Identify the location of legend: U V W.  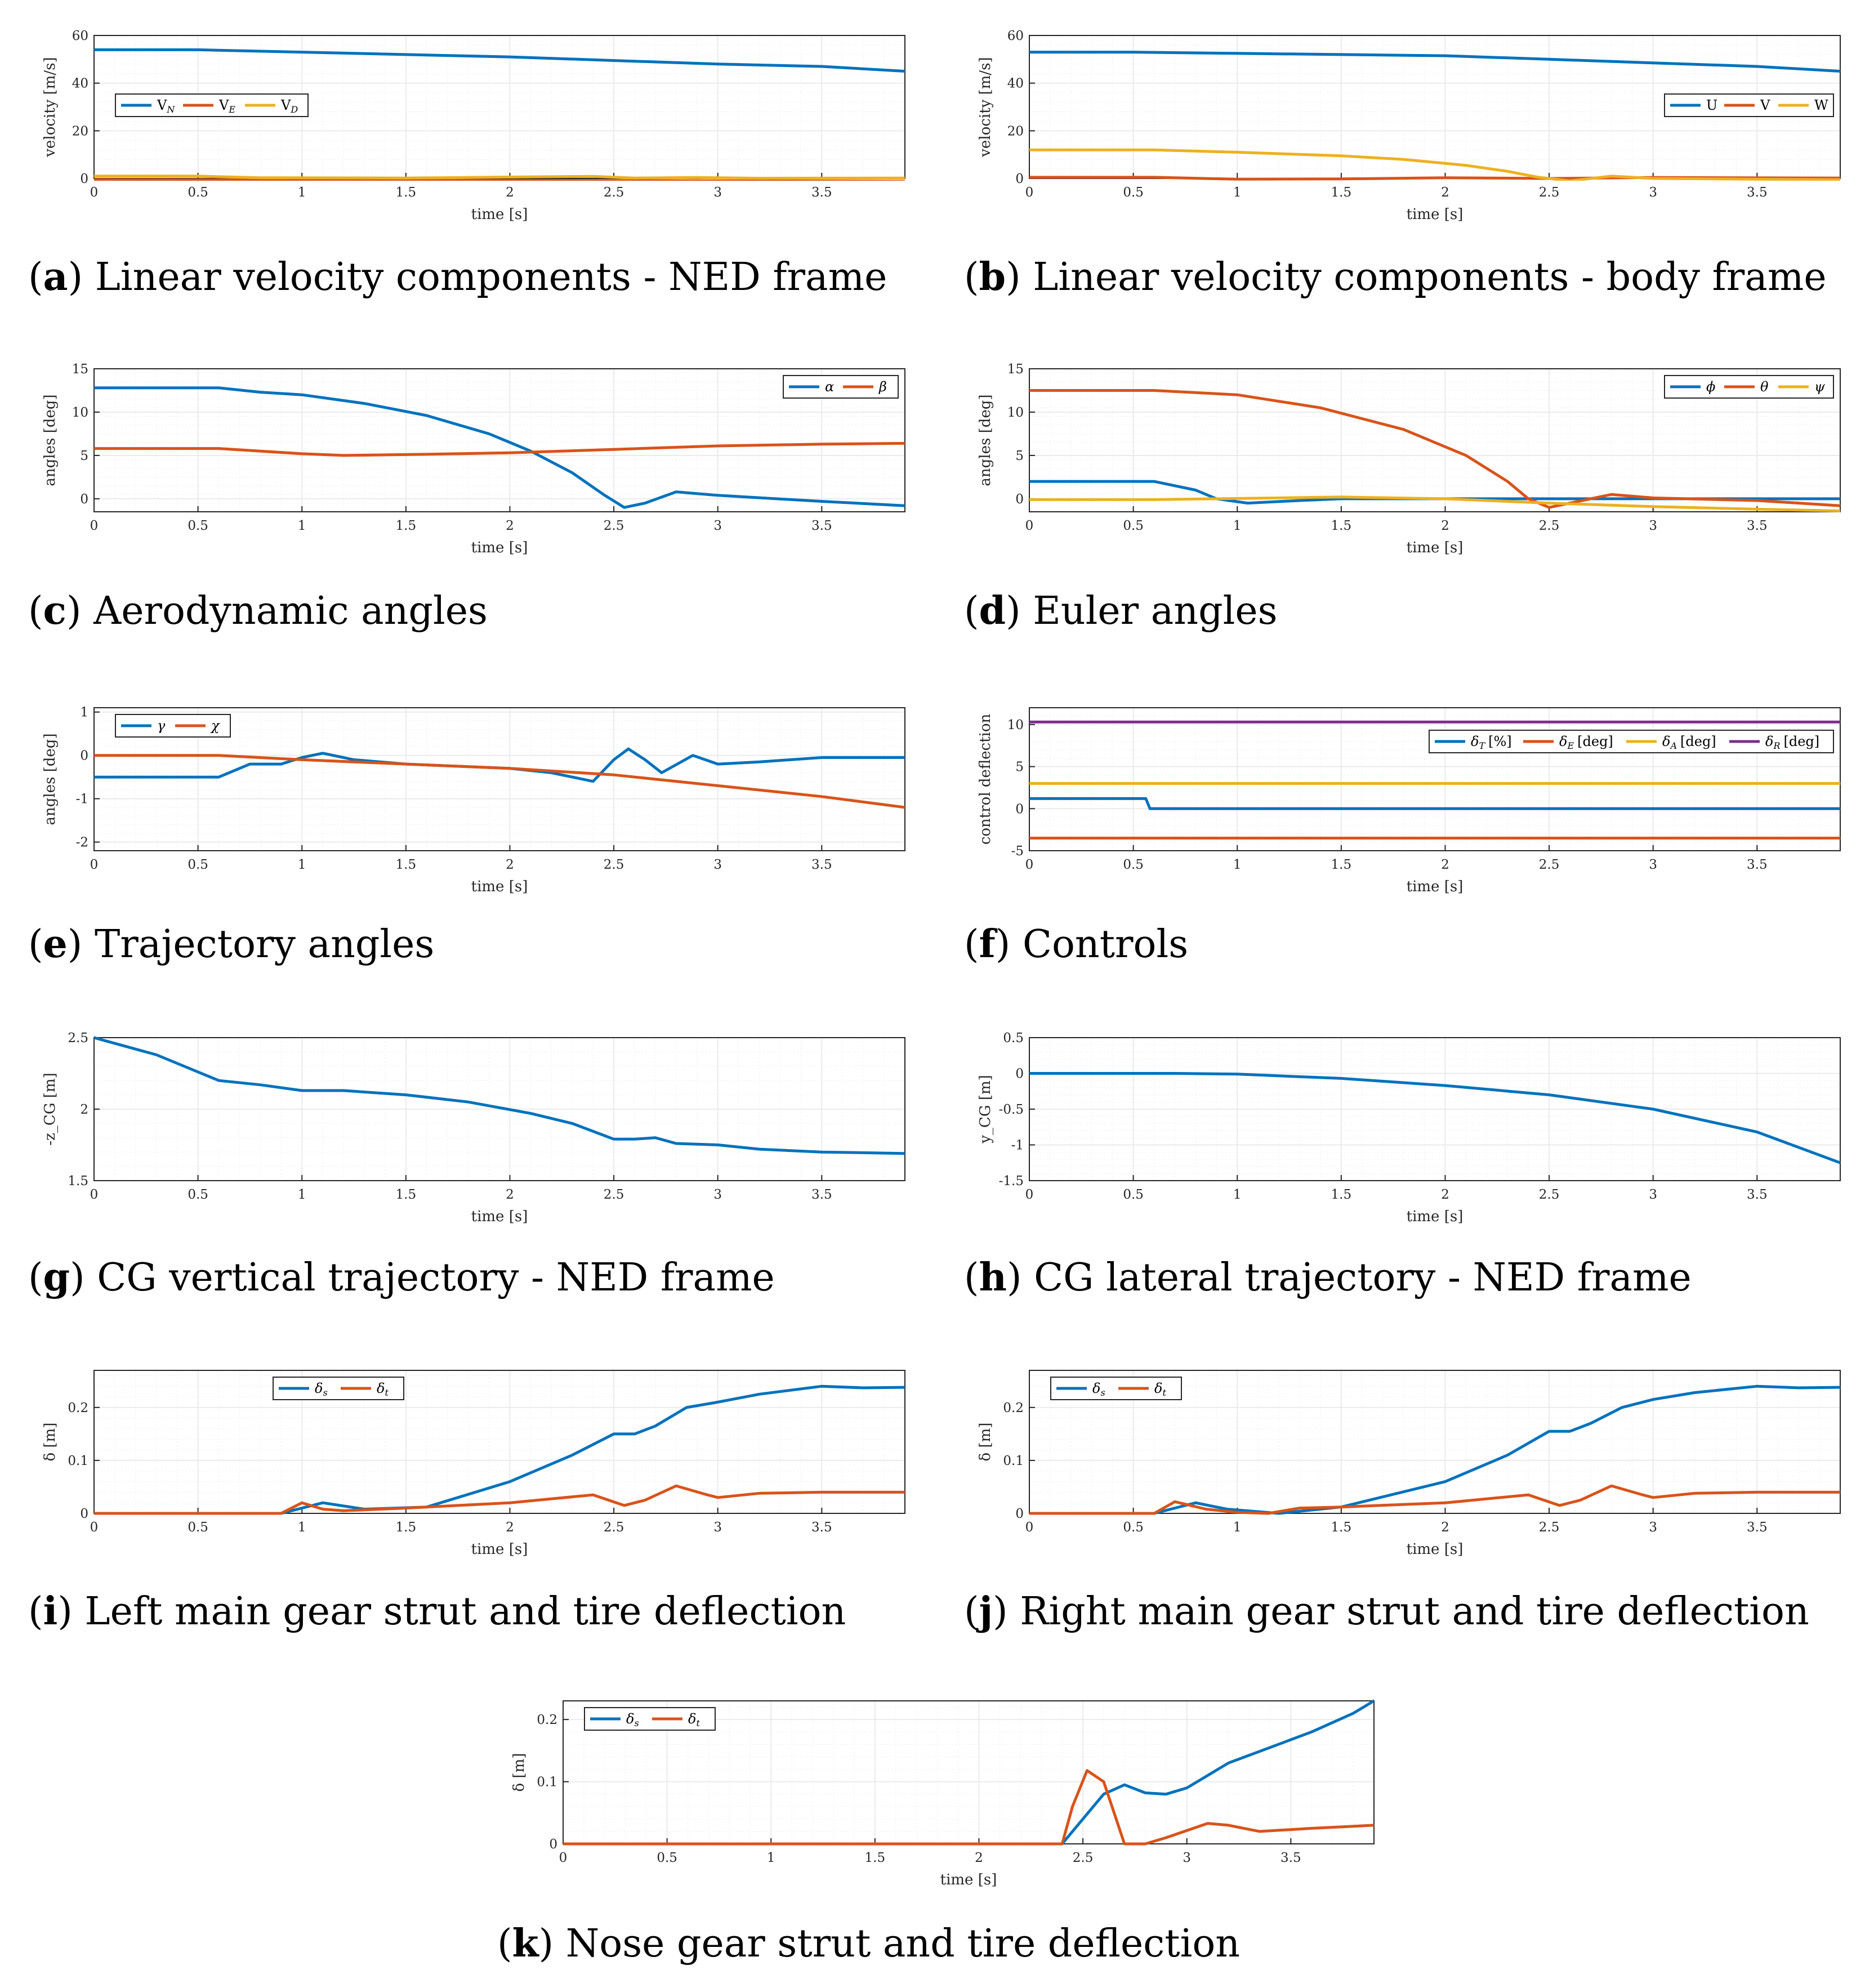
(1749, 105).